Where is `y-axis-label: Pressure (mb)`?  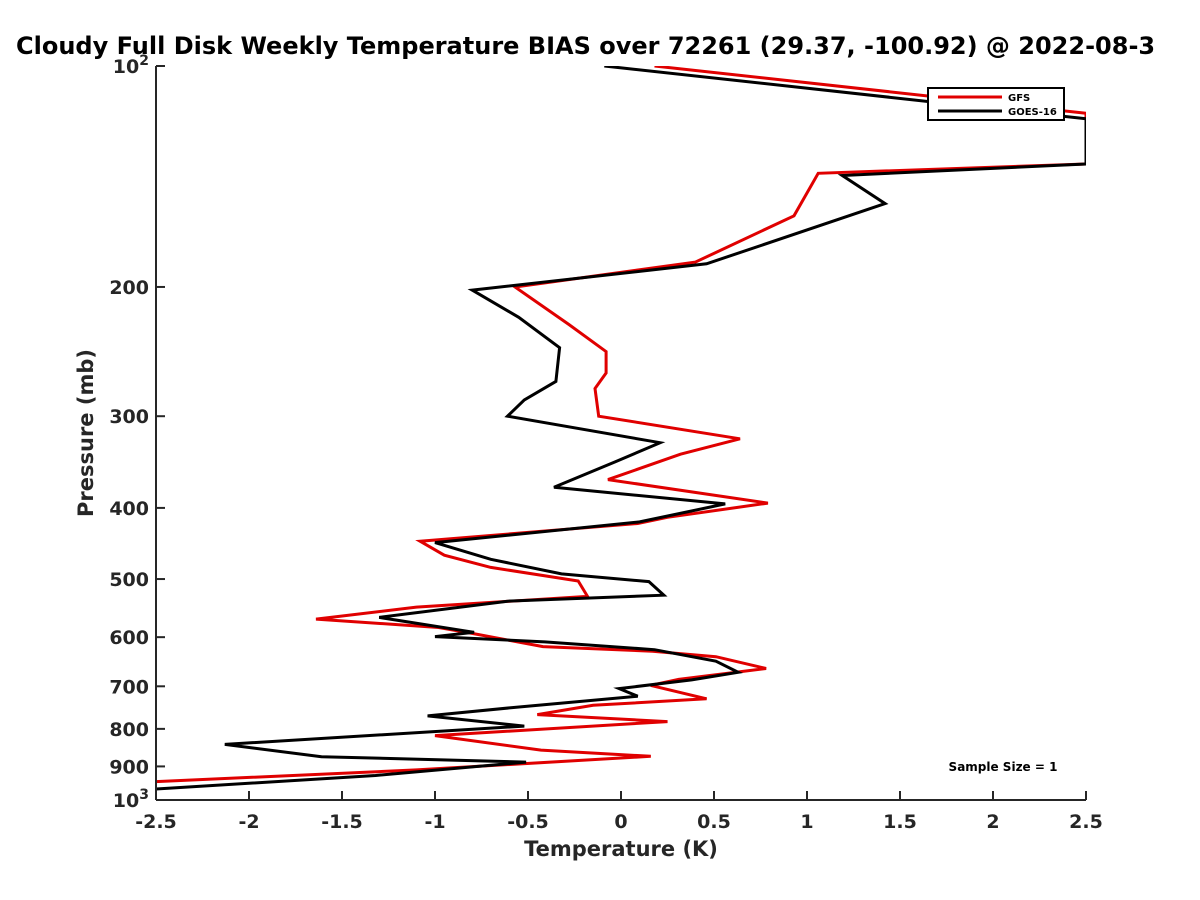
y-axis-label: Pressure (mb) is located at coordinates (86, 433).